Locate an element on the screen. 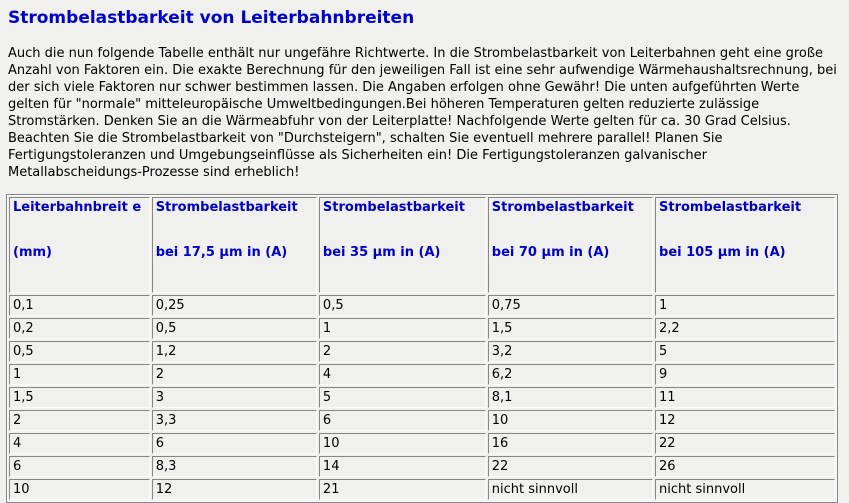  table-cell: 21 is located at coordinates (402, 489).